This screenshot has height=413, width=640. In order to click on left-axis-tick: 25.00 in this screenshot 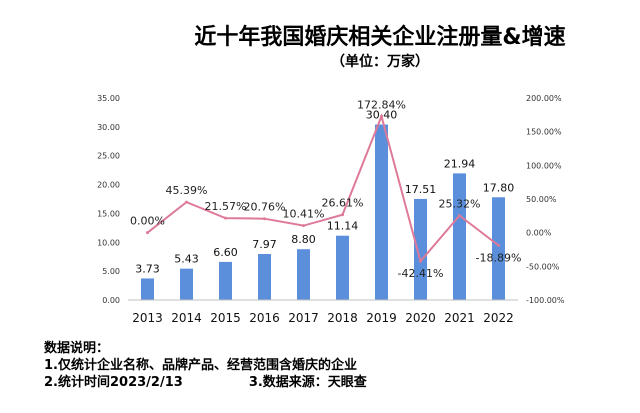, I will do `click(108, 156)`.